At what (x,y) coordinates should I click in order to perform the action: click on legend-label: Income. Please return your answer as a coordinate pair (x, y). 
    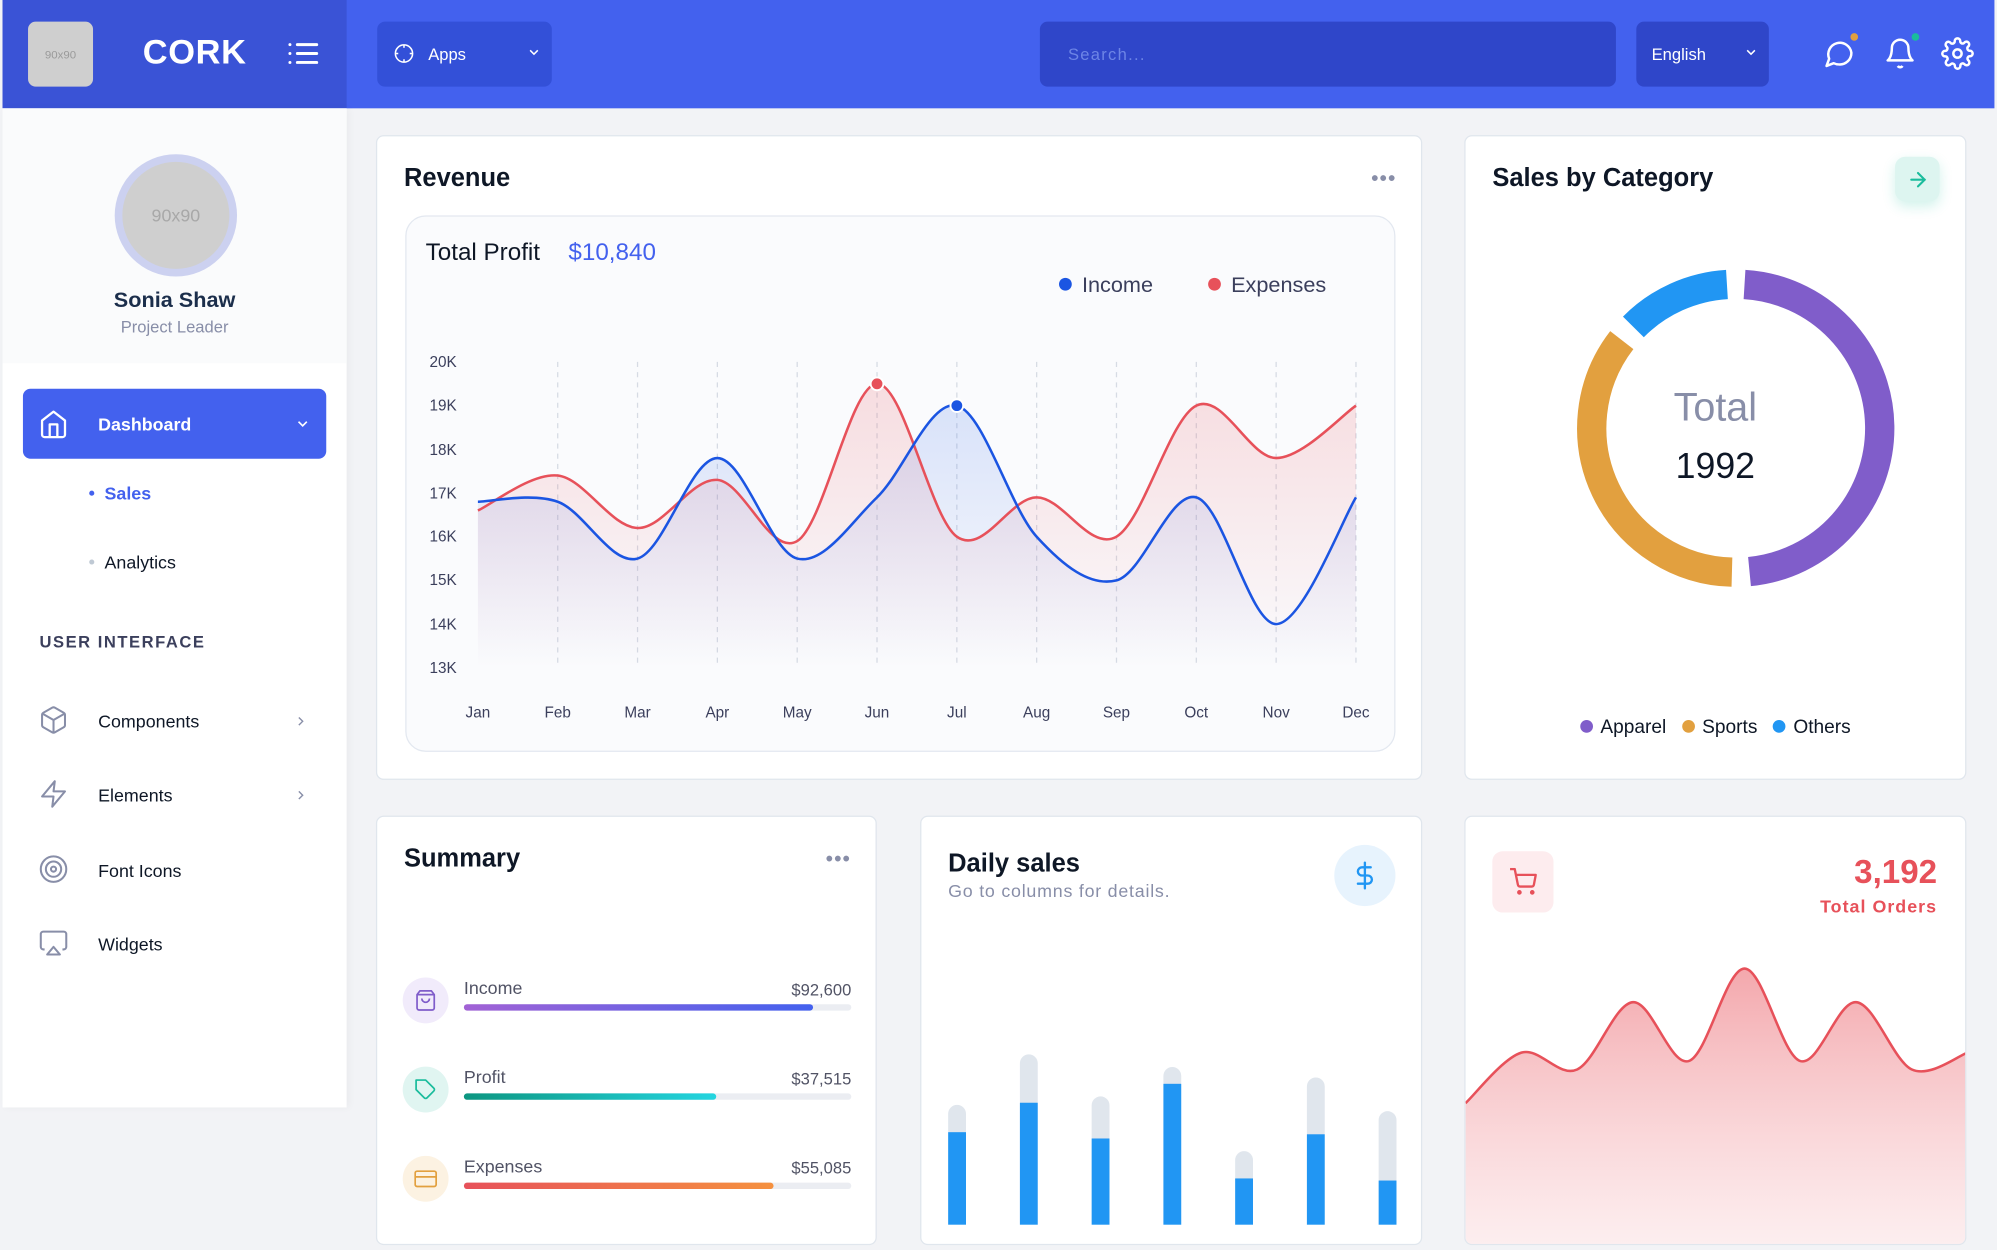
    Looking at the image, I should click on (1117, 284).